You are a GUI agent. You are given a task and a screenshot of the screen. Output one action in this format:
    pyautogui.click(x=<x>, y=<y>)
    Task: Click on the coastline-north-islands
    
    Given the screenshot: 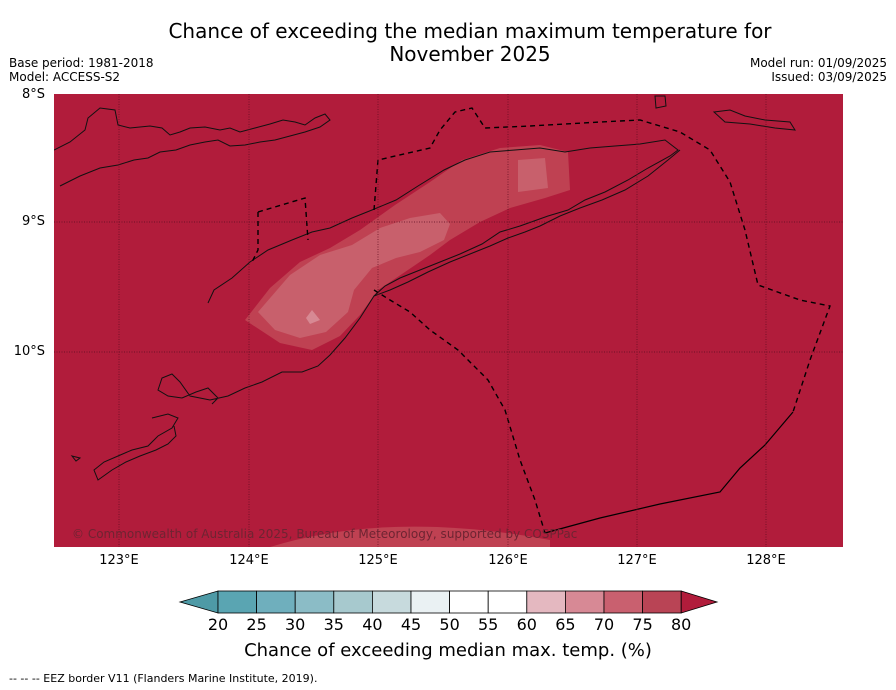 What is the action you would take?
    pyautogui.click(x=192, y=147)
    